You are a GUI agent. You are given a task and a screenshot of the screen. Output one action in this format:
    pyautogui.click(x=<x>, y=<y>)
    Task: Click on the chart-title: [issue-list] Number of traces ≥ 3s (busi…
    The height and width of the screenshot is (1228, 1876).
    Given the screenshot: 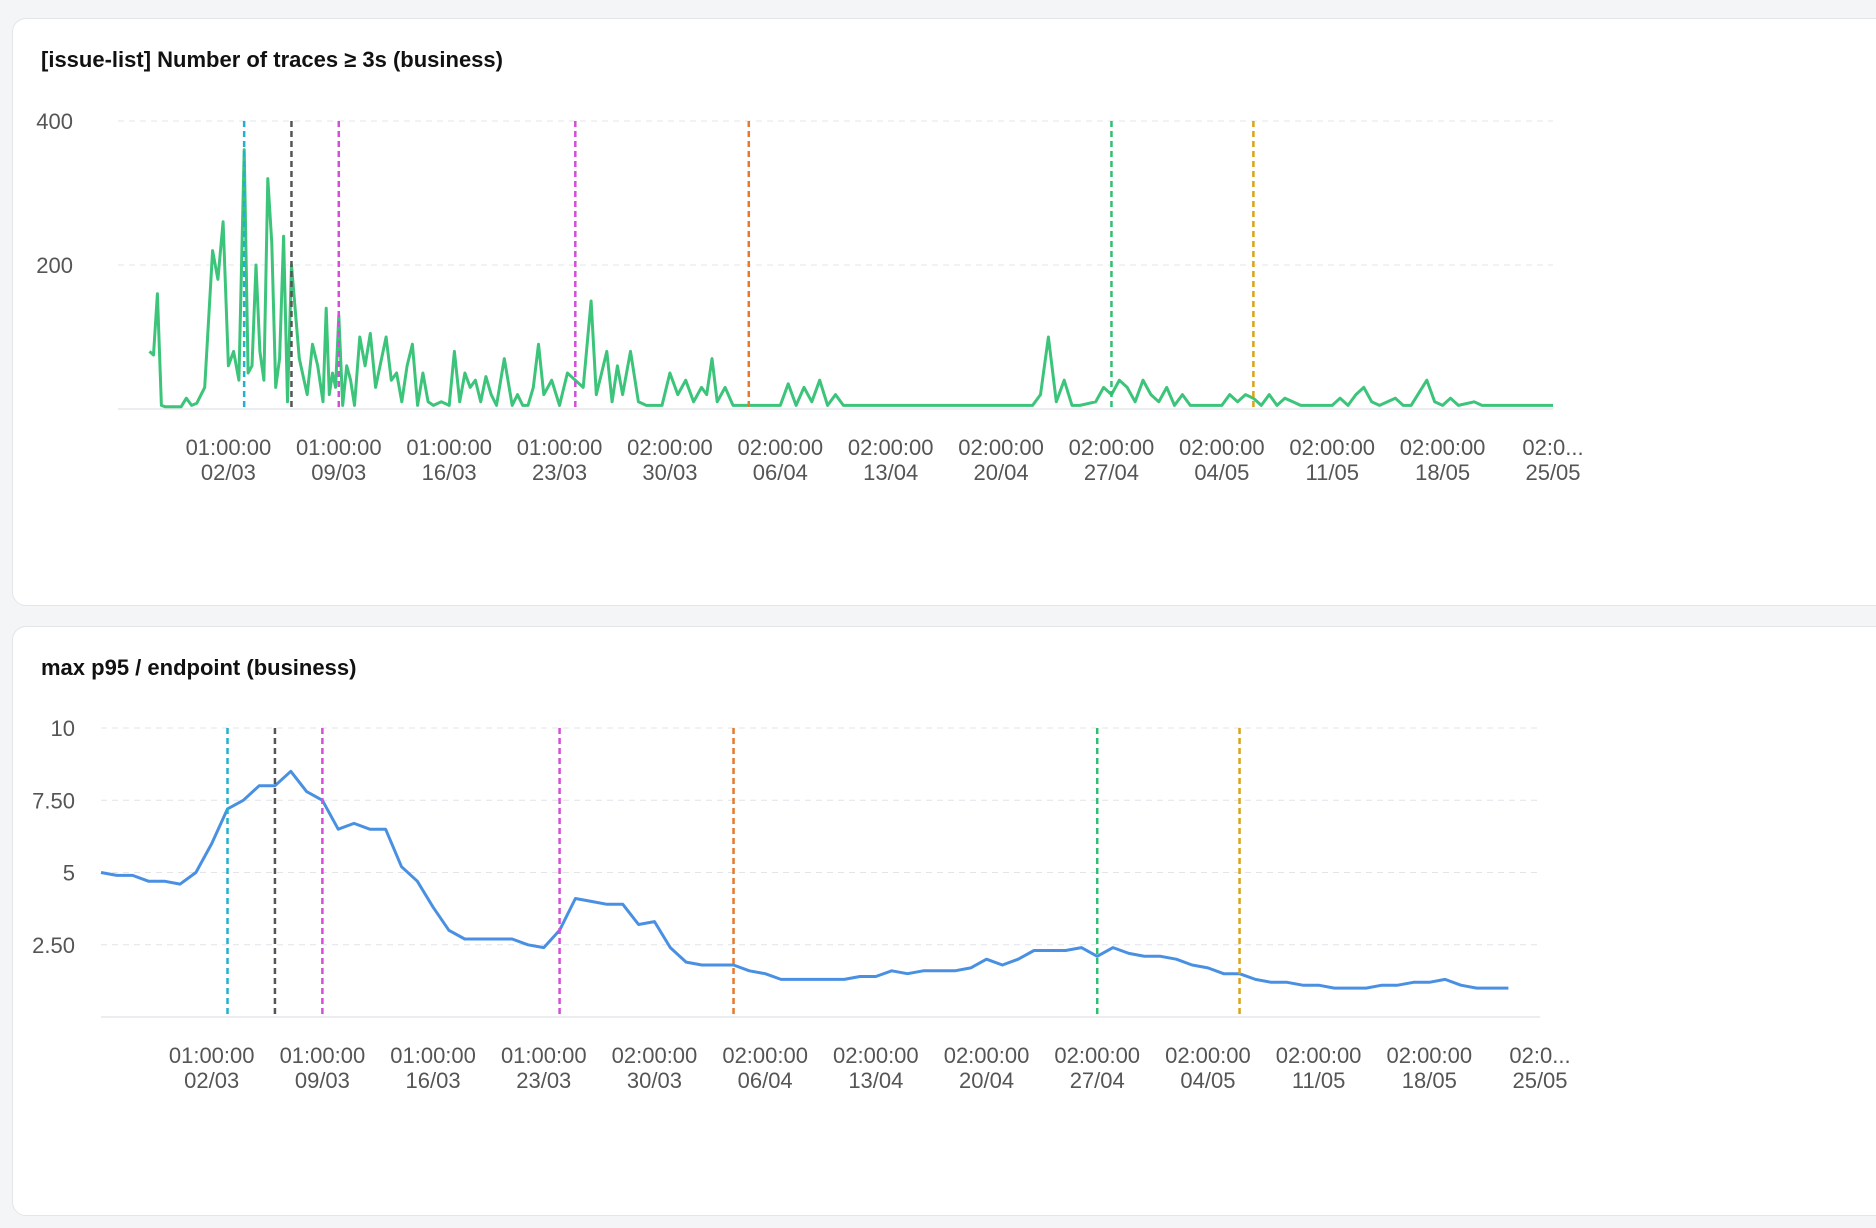 What is the action you would take?
    pyautogui.click(x=272, y=59)
    